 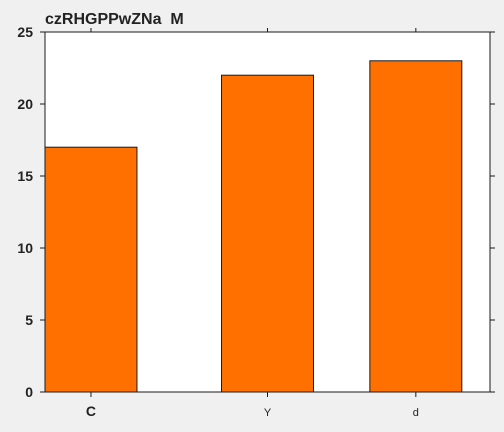 I want to click on y-tick-label: 15, so click(x=25, y=176).